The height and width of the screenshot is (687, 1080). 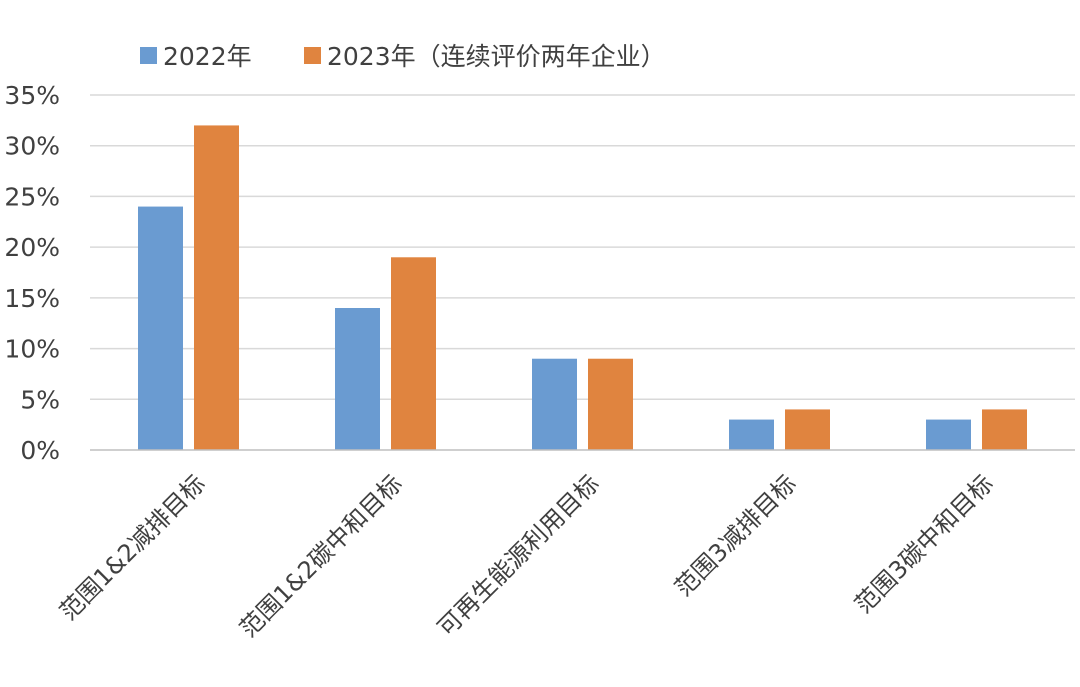 What do you see at coordinates (32, 146) in the screenshot?
I see `y-tick-label: 30%` at bounding box center [32, 146].